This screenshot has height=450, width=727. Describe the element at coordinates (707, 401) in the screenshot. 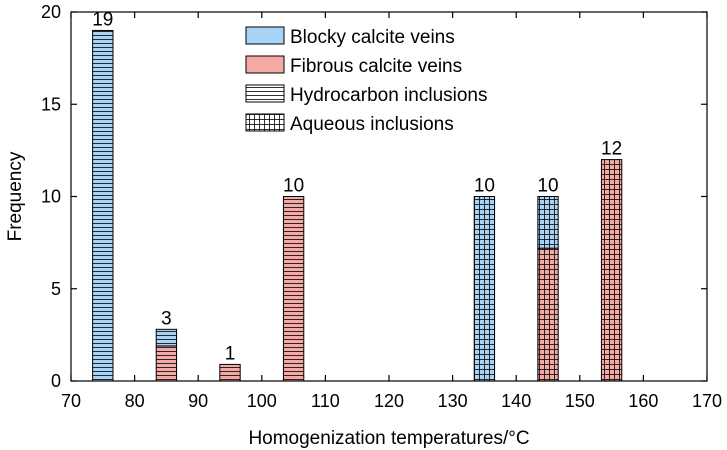

I see `x-tick-label: 170` at that location.